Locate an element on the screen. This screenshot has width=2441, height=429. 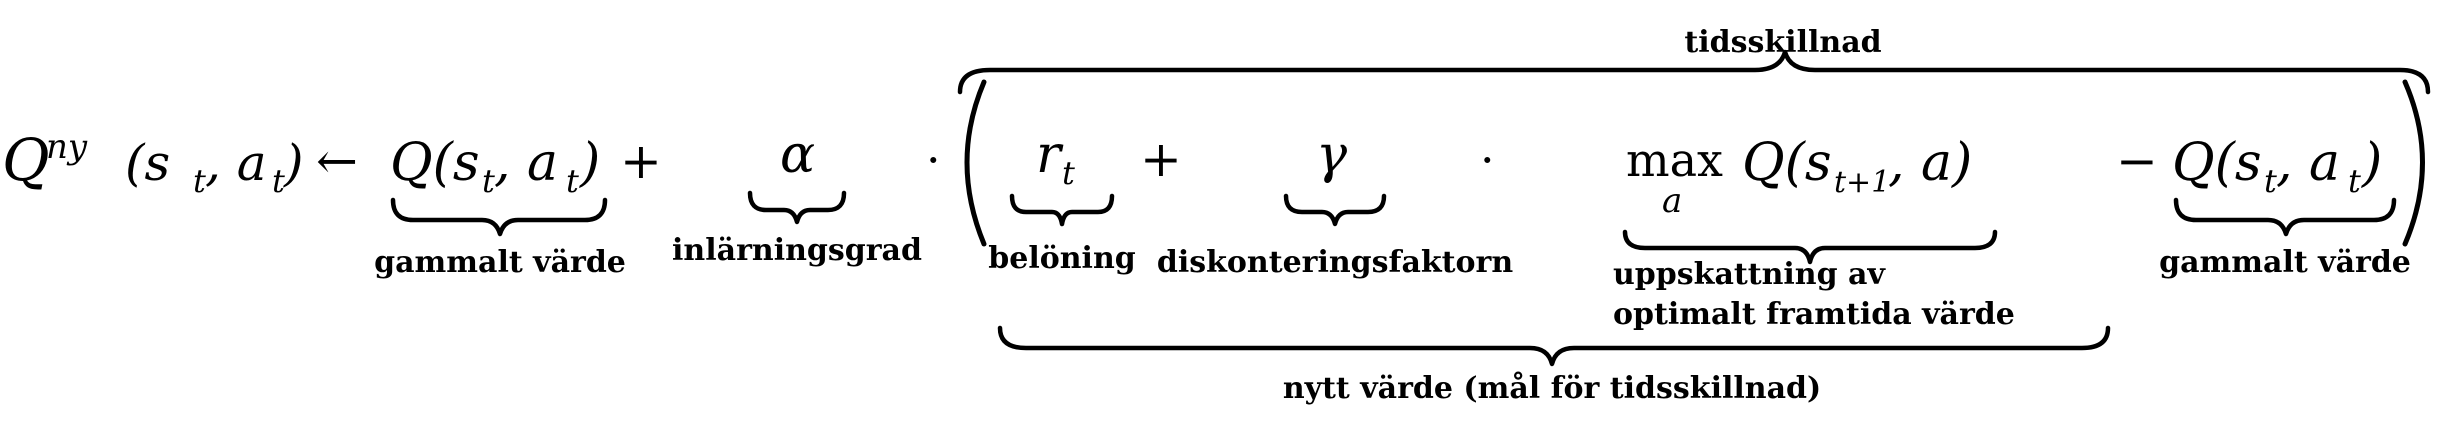
gamma: γ is located at coordinates (1332, 155).